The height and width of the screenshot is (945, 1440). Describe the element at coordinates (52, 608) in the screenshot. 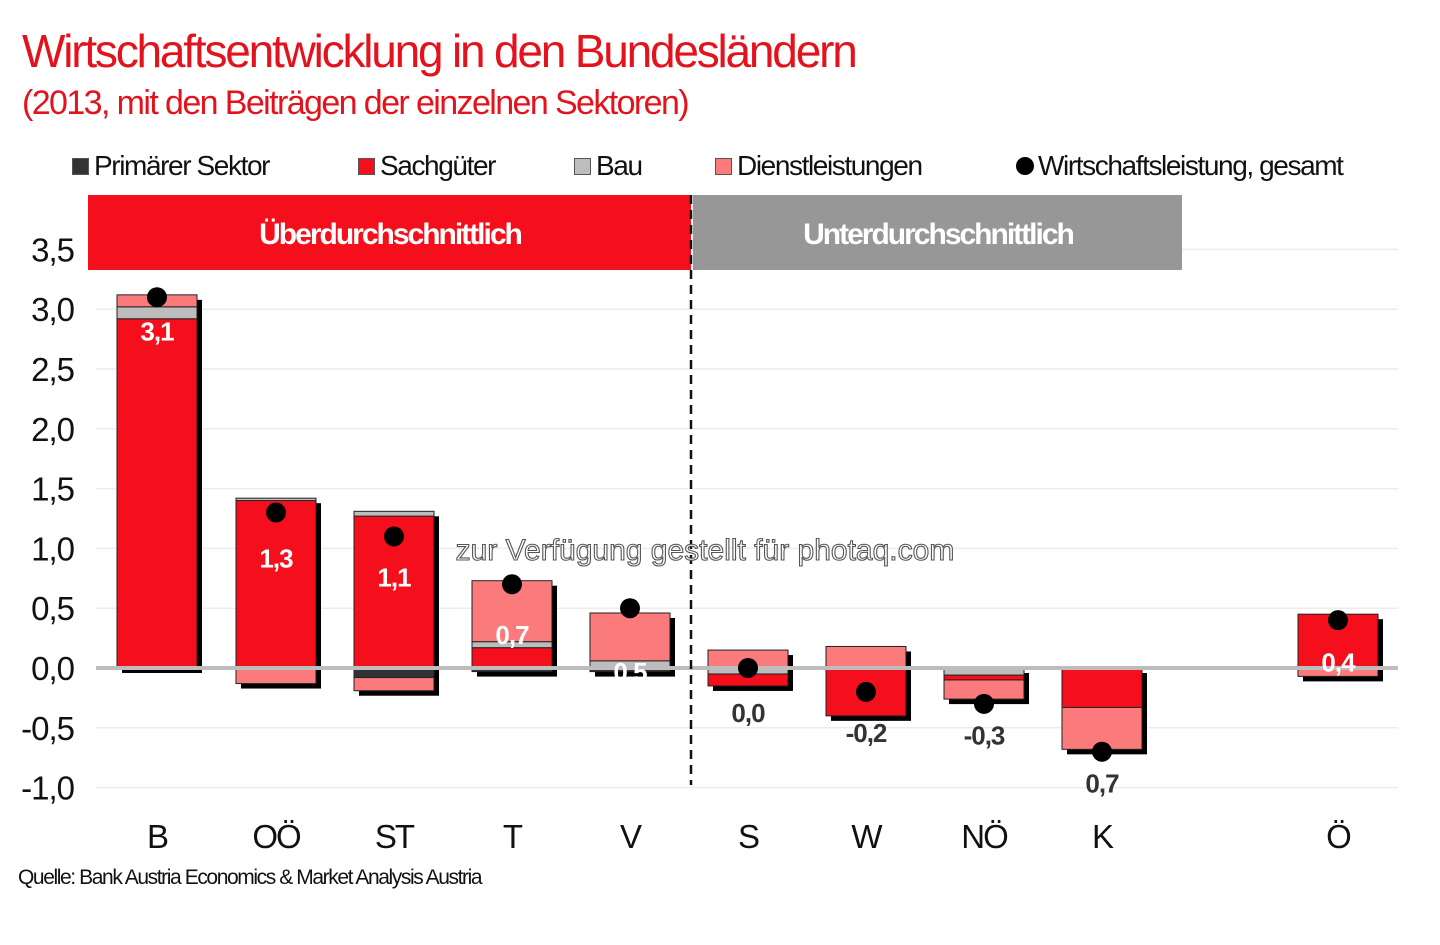

I see `y-tick-label: 0,5` at that location.